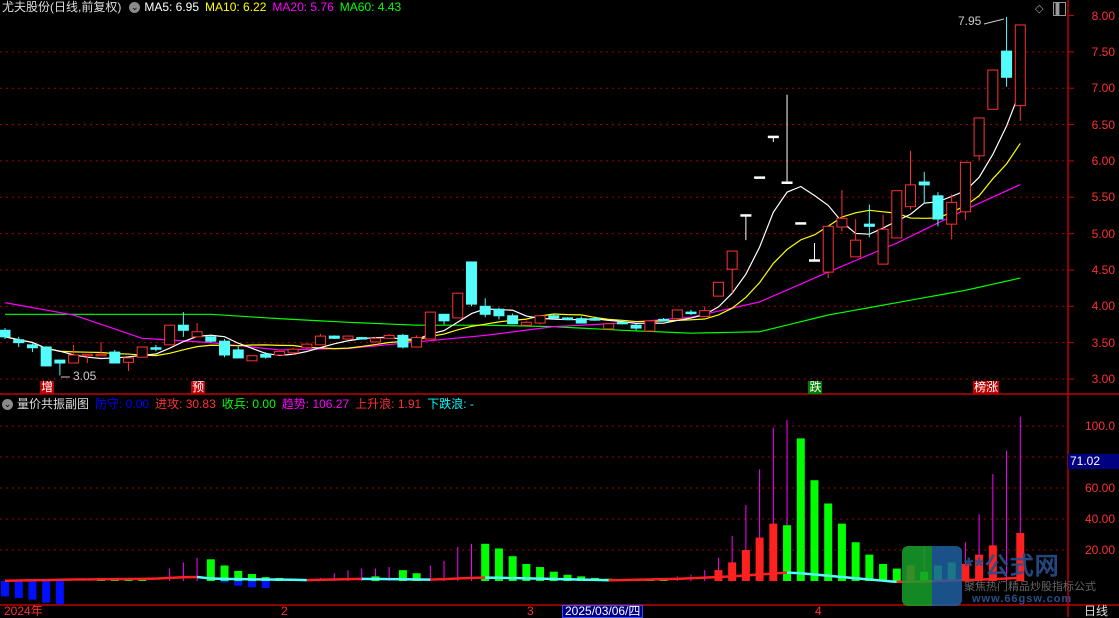  Describe the element at coordinates (969, 21) in the screenshot. I see `high-price-label: 7.95` at that location.